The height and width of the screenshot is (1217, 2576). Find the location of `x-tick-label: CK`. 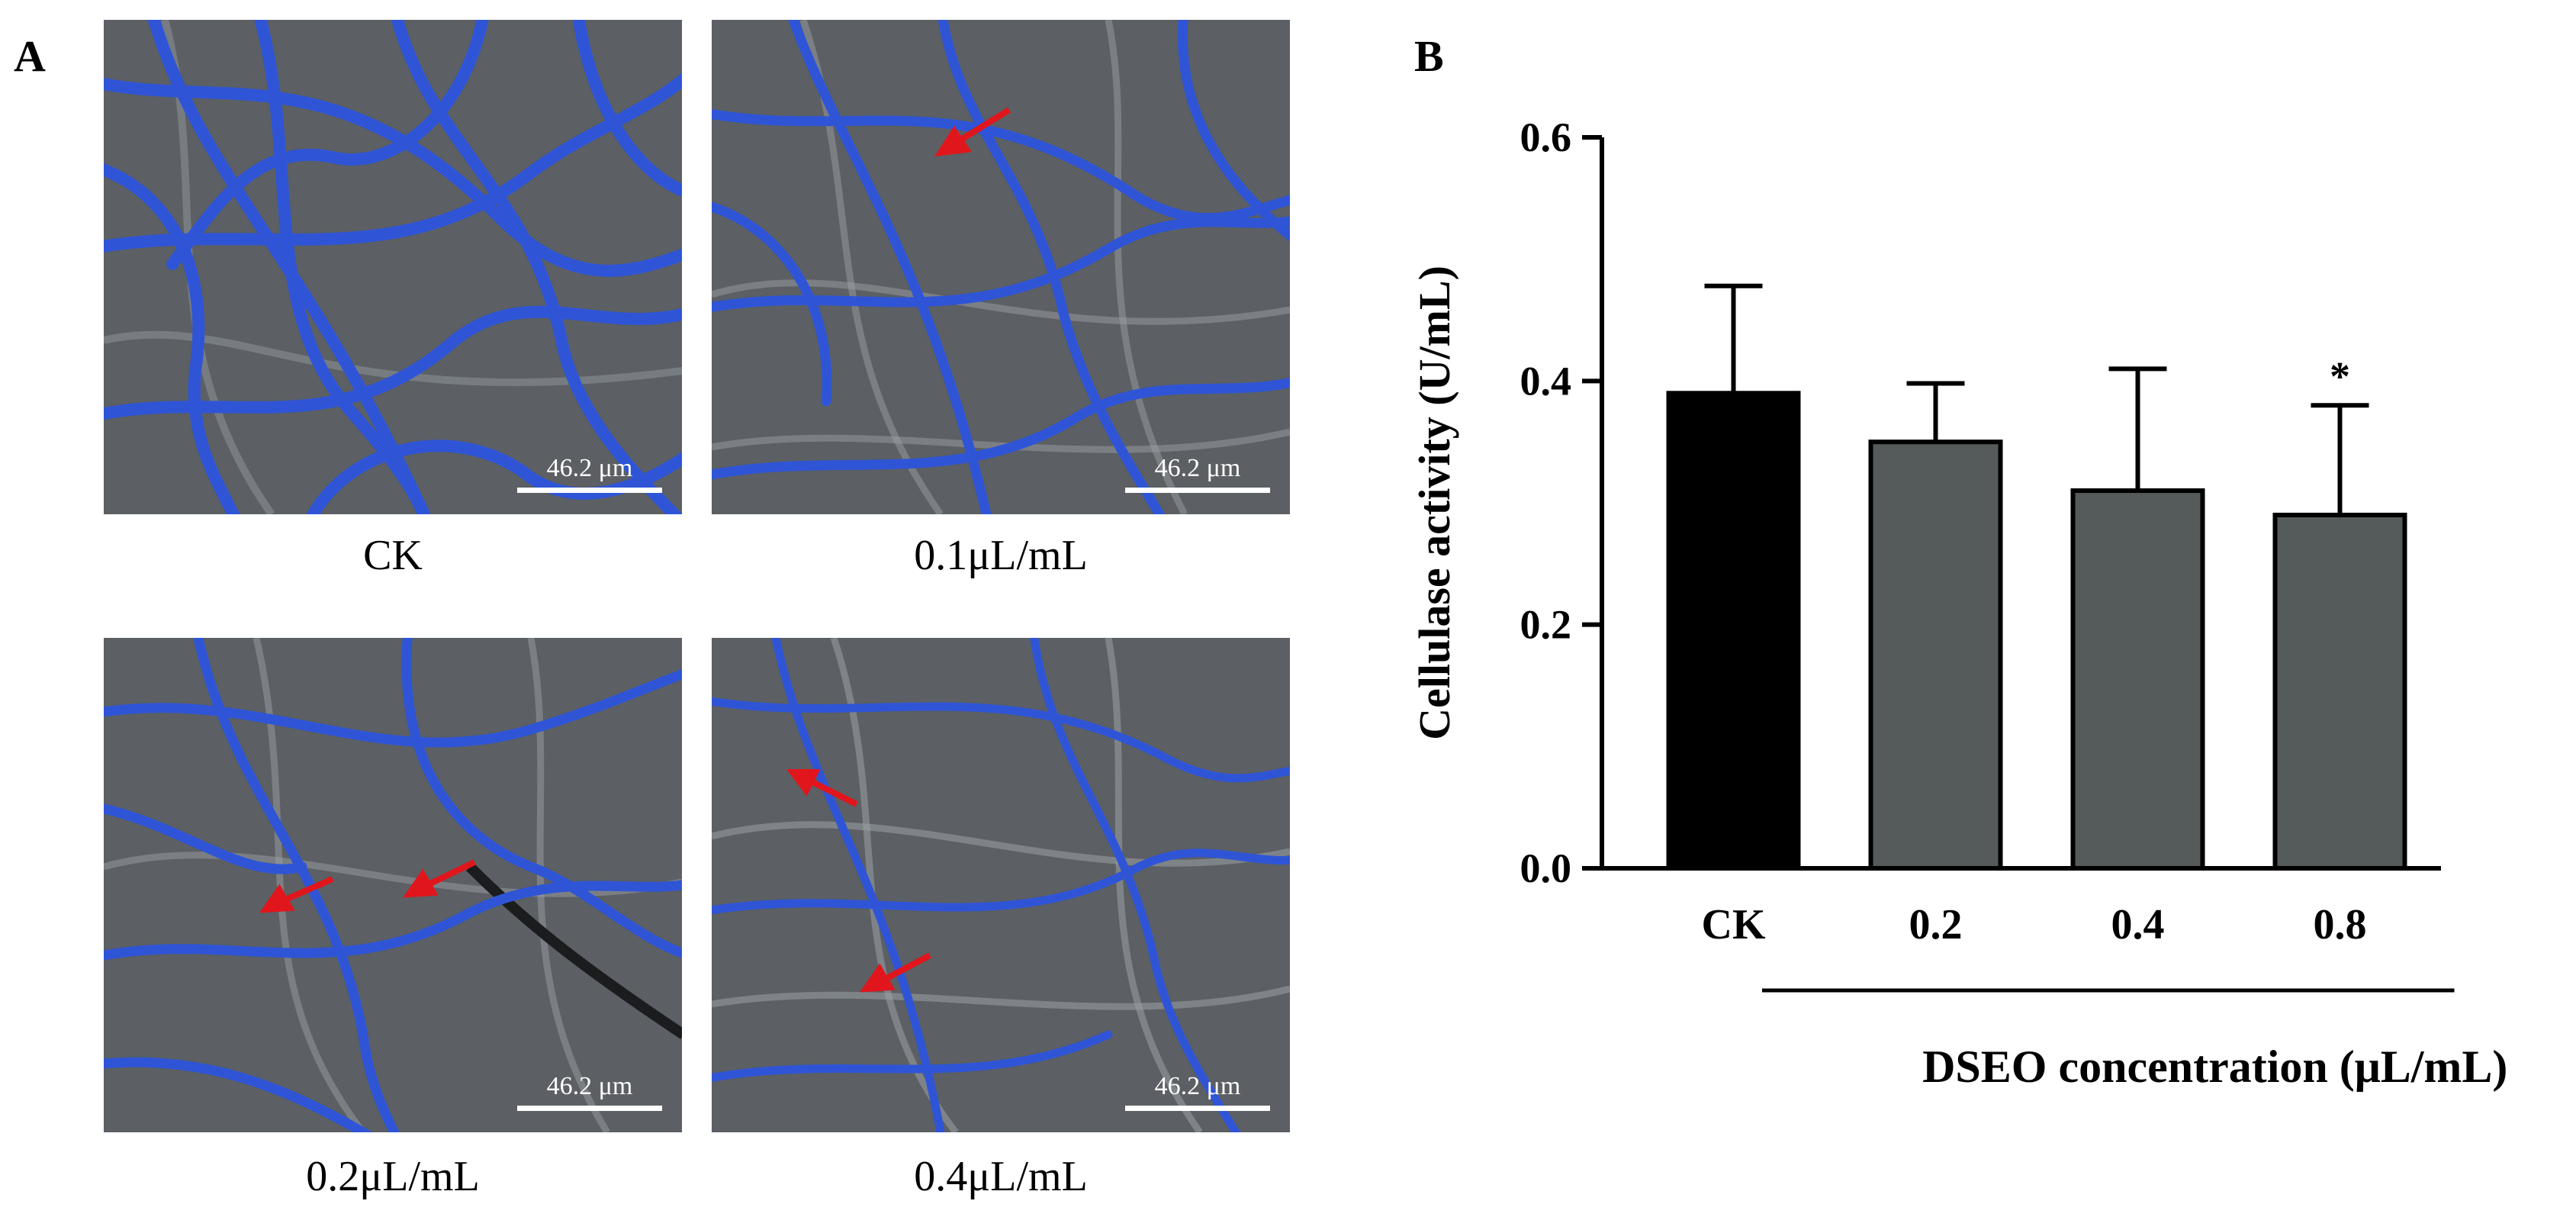

x-tick-label: CK is located at coordinates (1734, 924).